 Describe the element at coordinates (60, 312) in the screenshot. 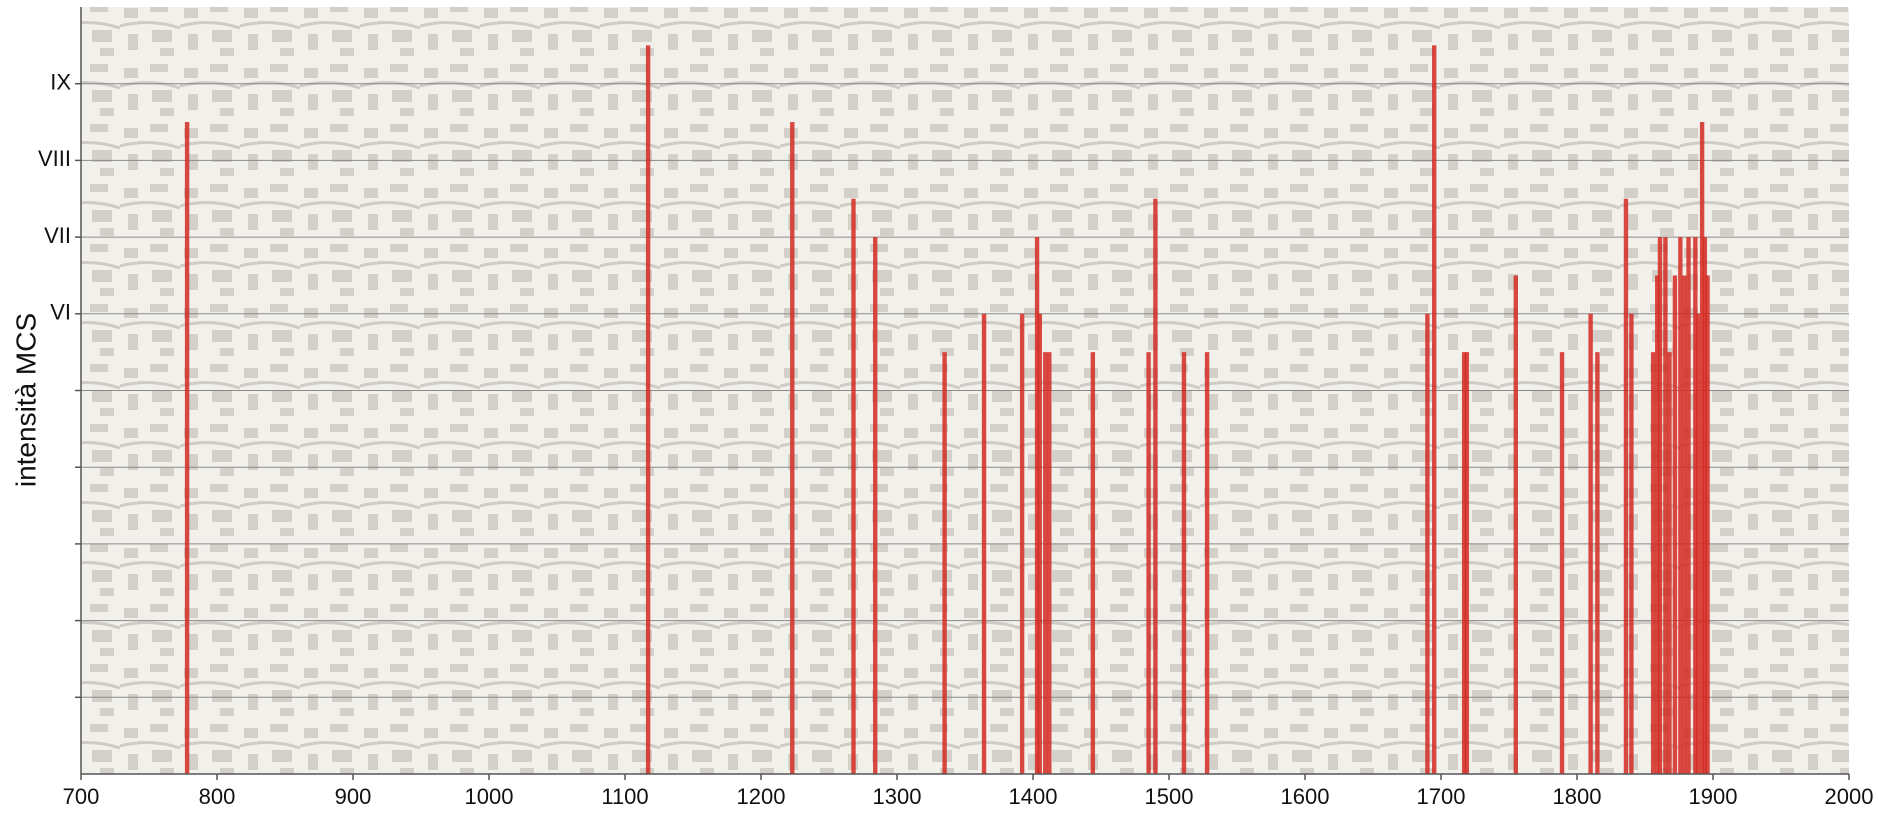

I see `y-tick-label: VI` at that location.